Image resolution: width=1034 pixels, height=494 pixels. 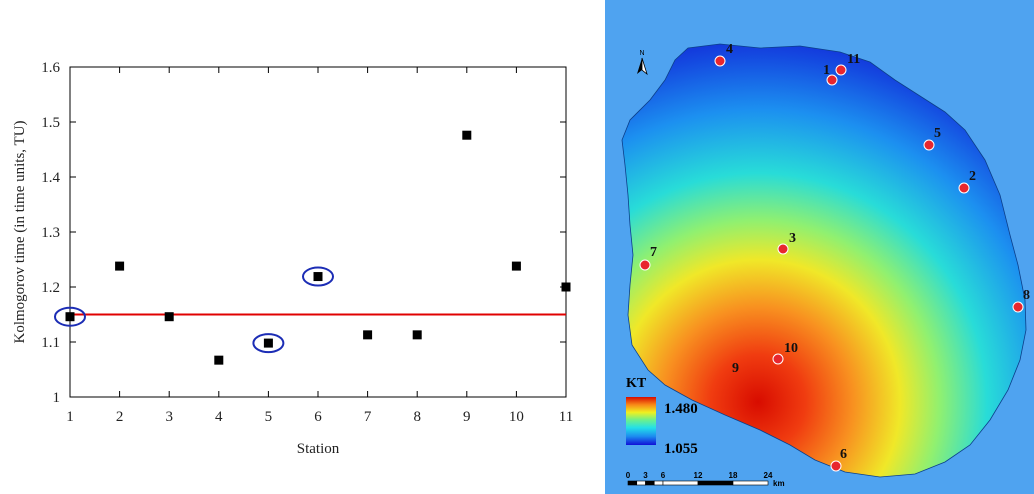 What do you see at coordinates (194, 310) in the screenshot?
I see `highlight-circles` at bounding box center [194, 310].